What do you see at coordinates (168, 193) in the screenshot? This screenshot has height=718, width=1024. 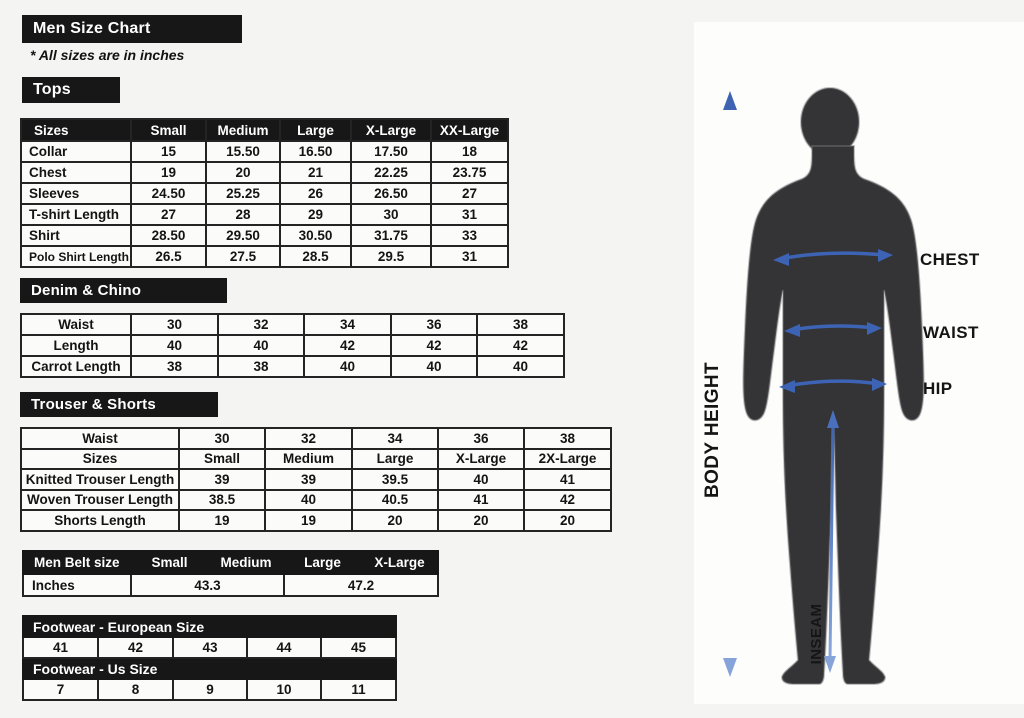 I see `cell: 24.50` at bounding box center [168, 193].